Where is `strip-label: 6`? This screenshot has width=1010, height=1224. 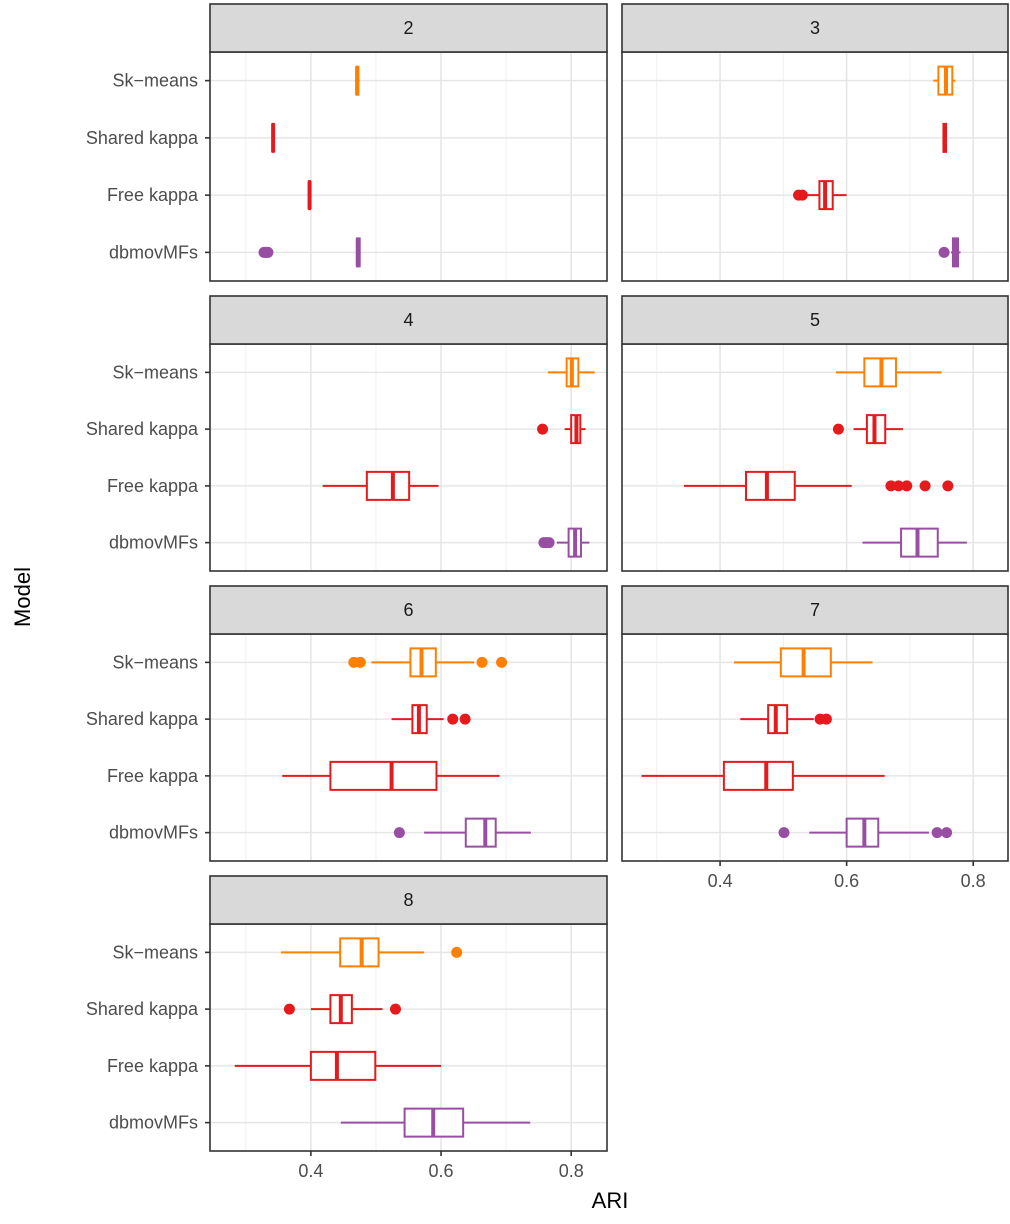 strip-label: 6 is located at coordinates (408, 610).